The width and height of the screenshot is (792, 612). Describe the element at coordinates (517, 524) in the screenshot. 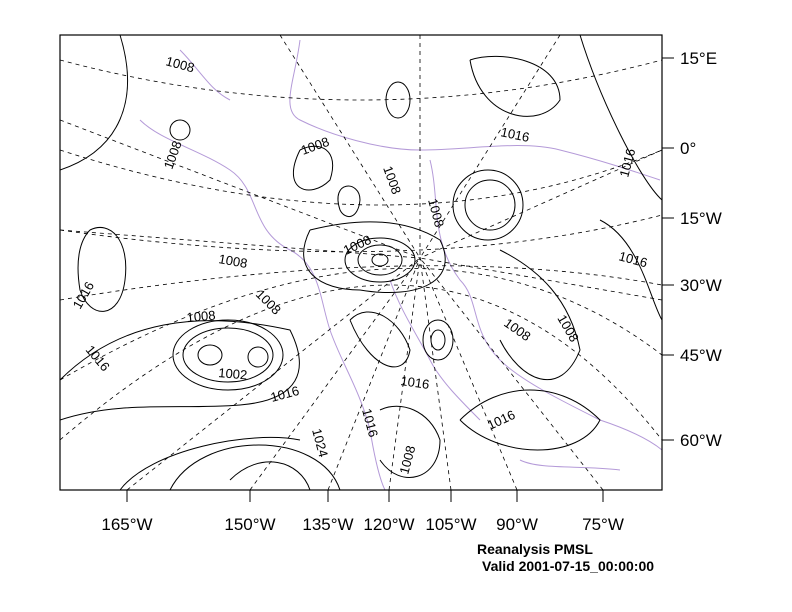

I see `lon-label: 90°W` at that location.